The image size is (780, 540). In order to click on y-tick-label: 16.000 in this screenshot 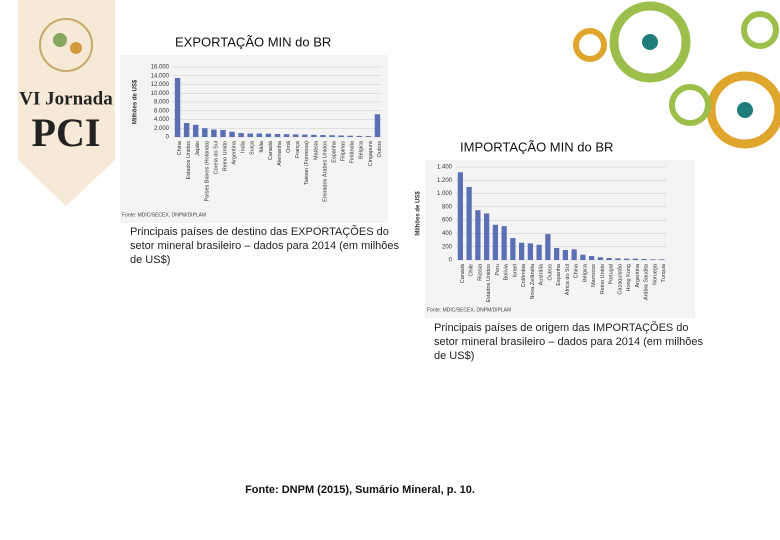, I will do `click(160, 68)`.